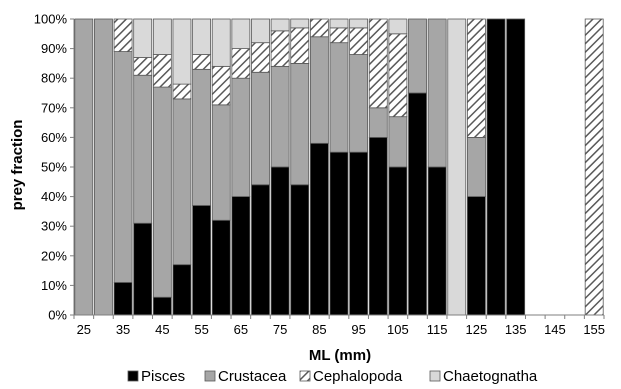 The image size is (621, 389). Describe the element at coordinates (54, 107) in the screenshot. I see `y-tick-label: 70%` at that location.